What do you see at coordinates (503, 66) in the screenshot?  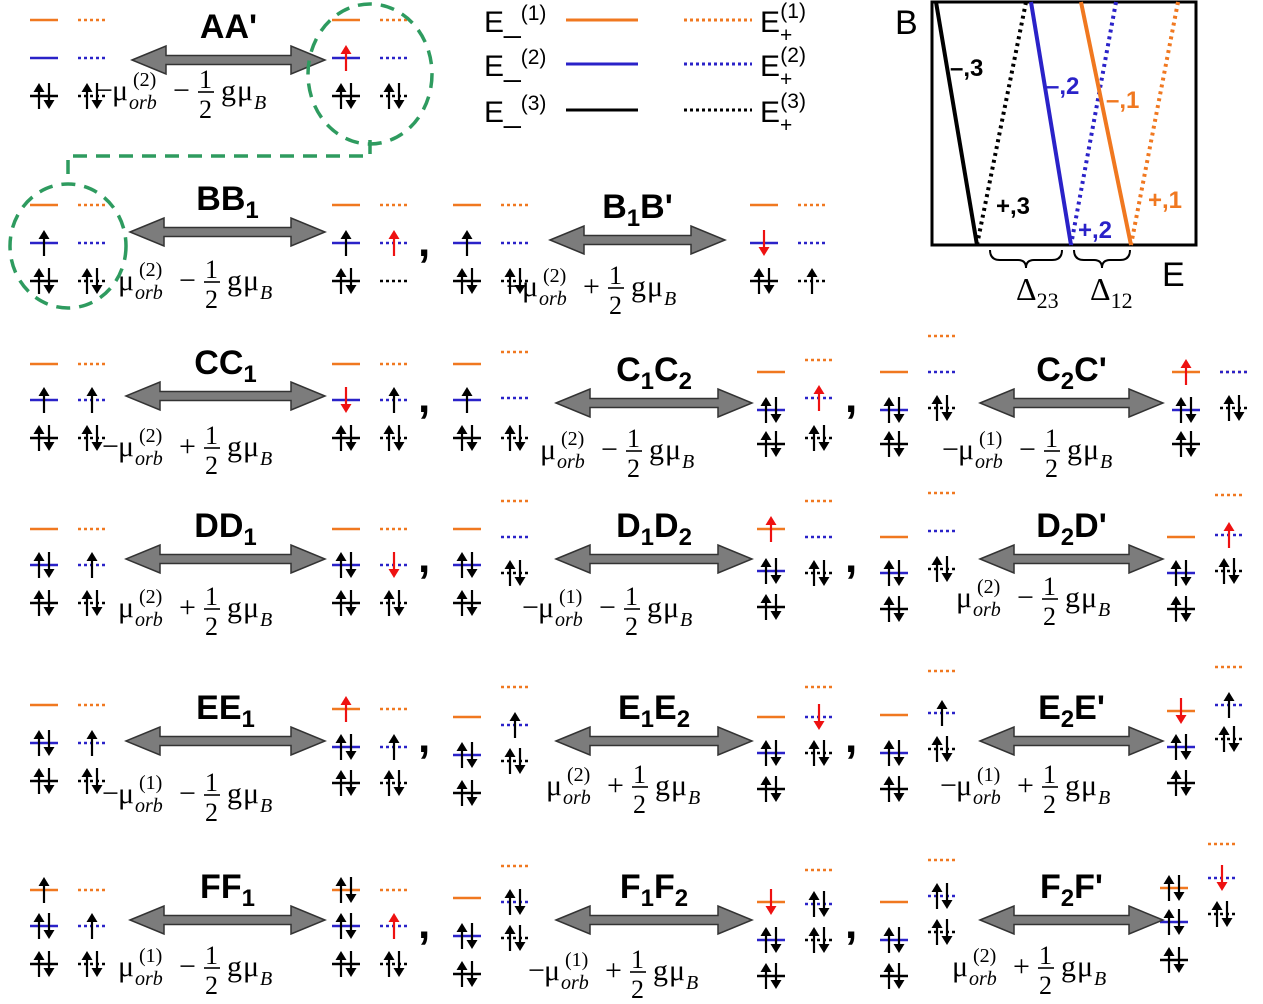 I see `legend-symbol: E_` at bounding box center [503, 66].